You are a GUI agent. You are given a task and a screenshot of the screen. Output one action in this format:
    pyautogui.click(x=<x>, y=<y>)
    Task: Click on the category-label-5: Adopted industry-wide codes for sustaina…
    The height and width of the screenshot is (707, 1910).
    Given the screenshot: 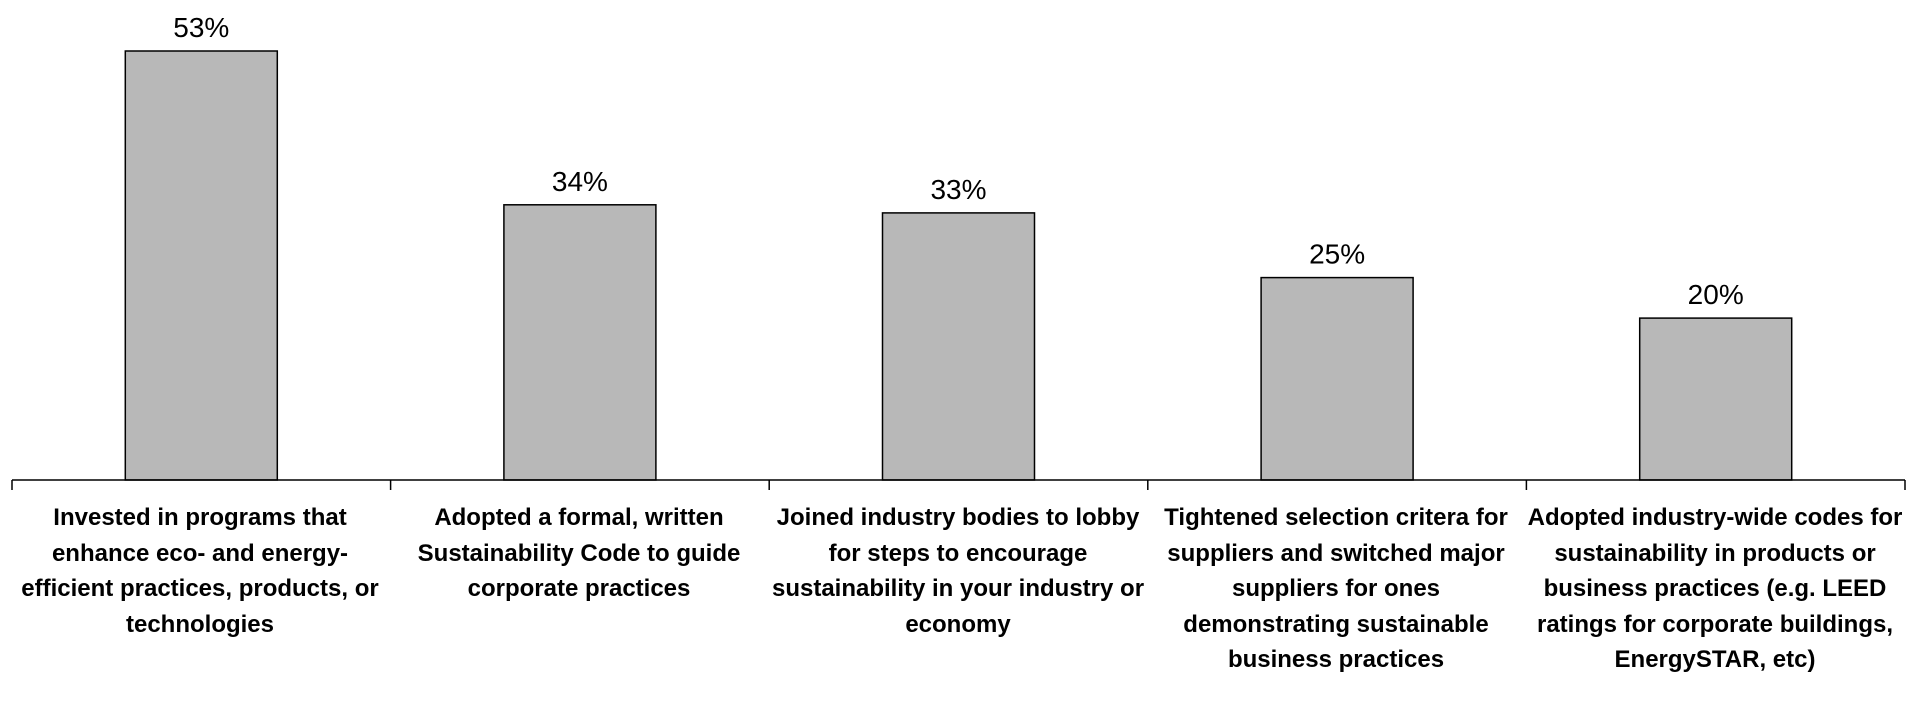 What is the action you would take?
    pyautogui.click(x=1715, y=588)
    